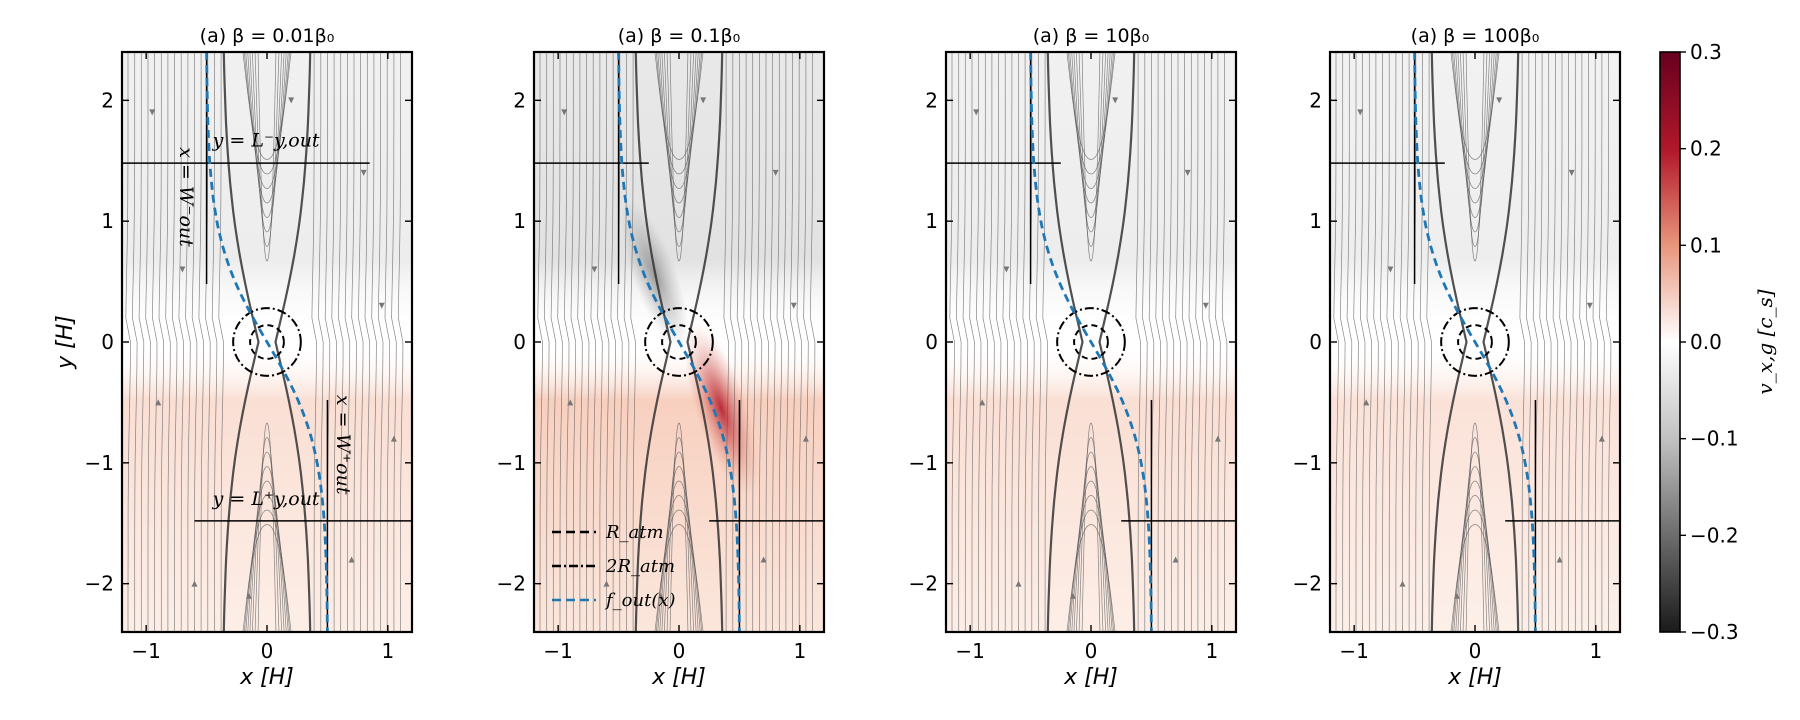 This screenshot has height=720, width=1800. What do you see at coordinates (1706, 149) in the screenshot?
I see `colorbar-tick-label: 0.2` at bounding box center [1706, 149].